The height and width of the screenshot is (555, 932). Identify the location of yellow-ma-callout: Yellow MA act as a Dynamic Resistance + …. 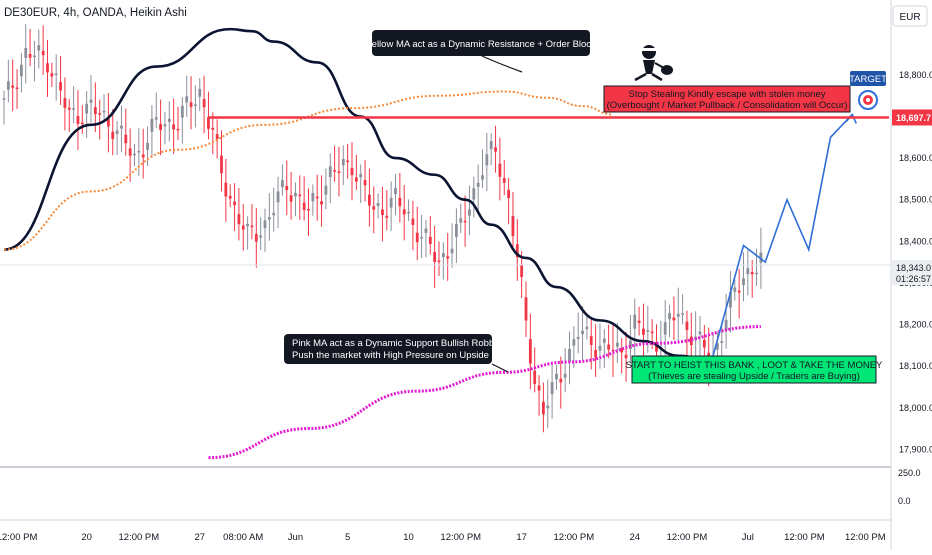
(481, 51).